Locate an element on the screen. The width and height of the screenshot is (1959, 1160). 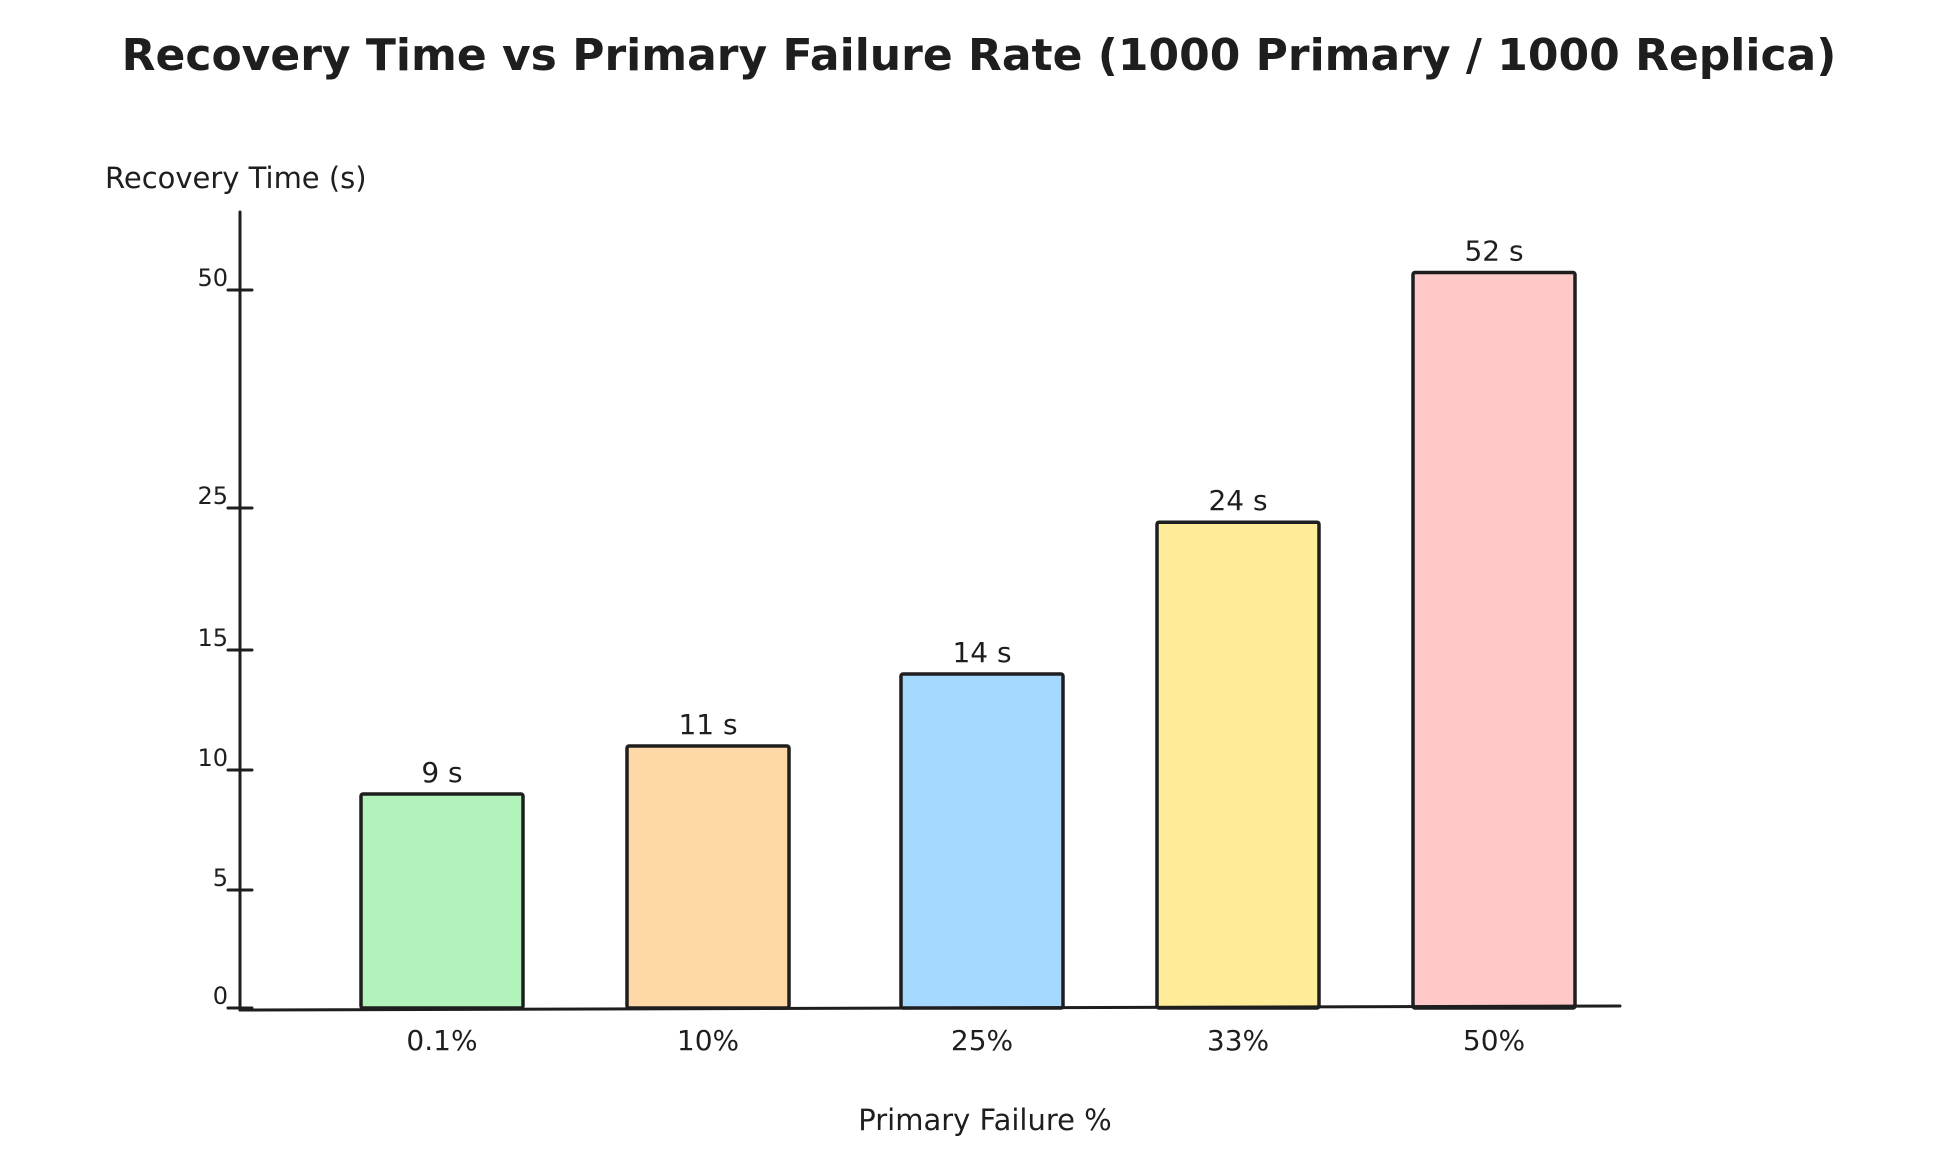
bar-value-label: 14 s is located at coordinates (981, 652).